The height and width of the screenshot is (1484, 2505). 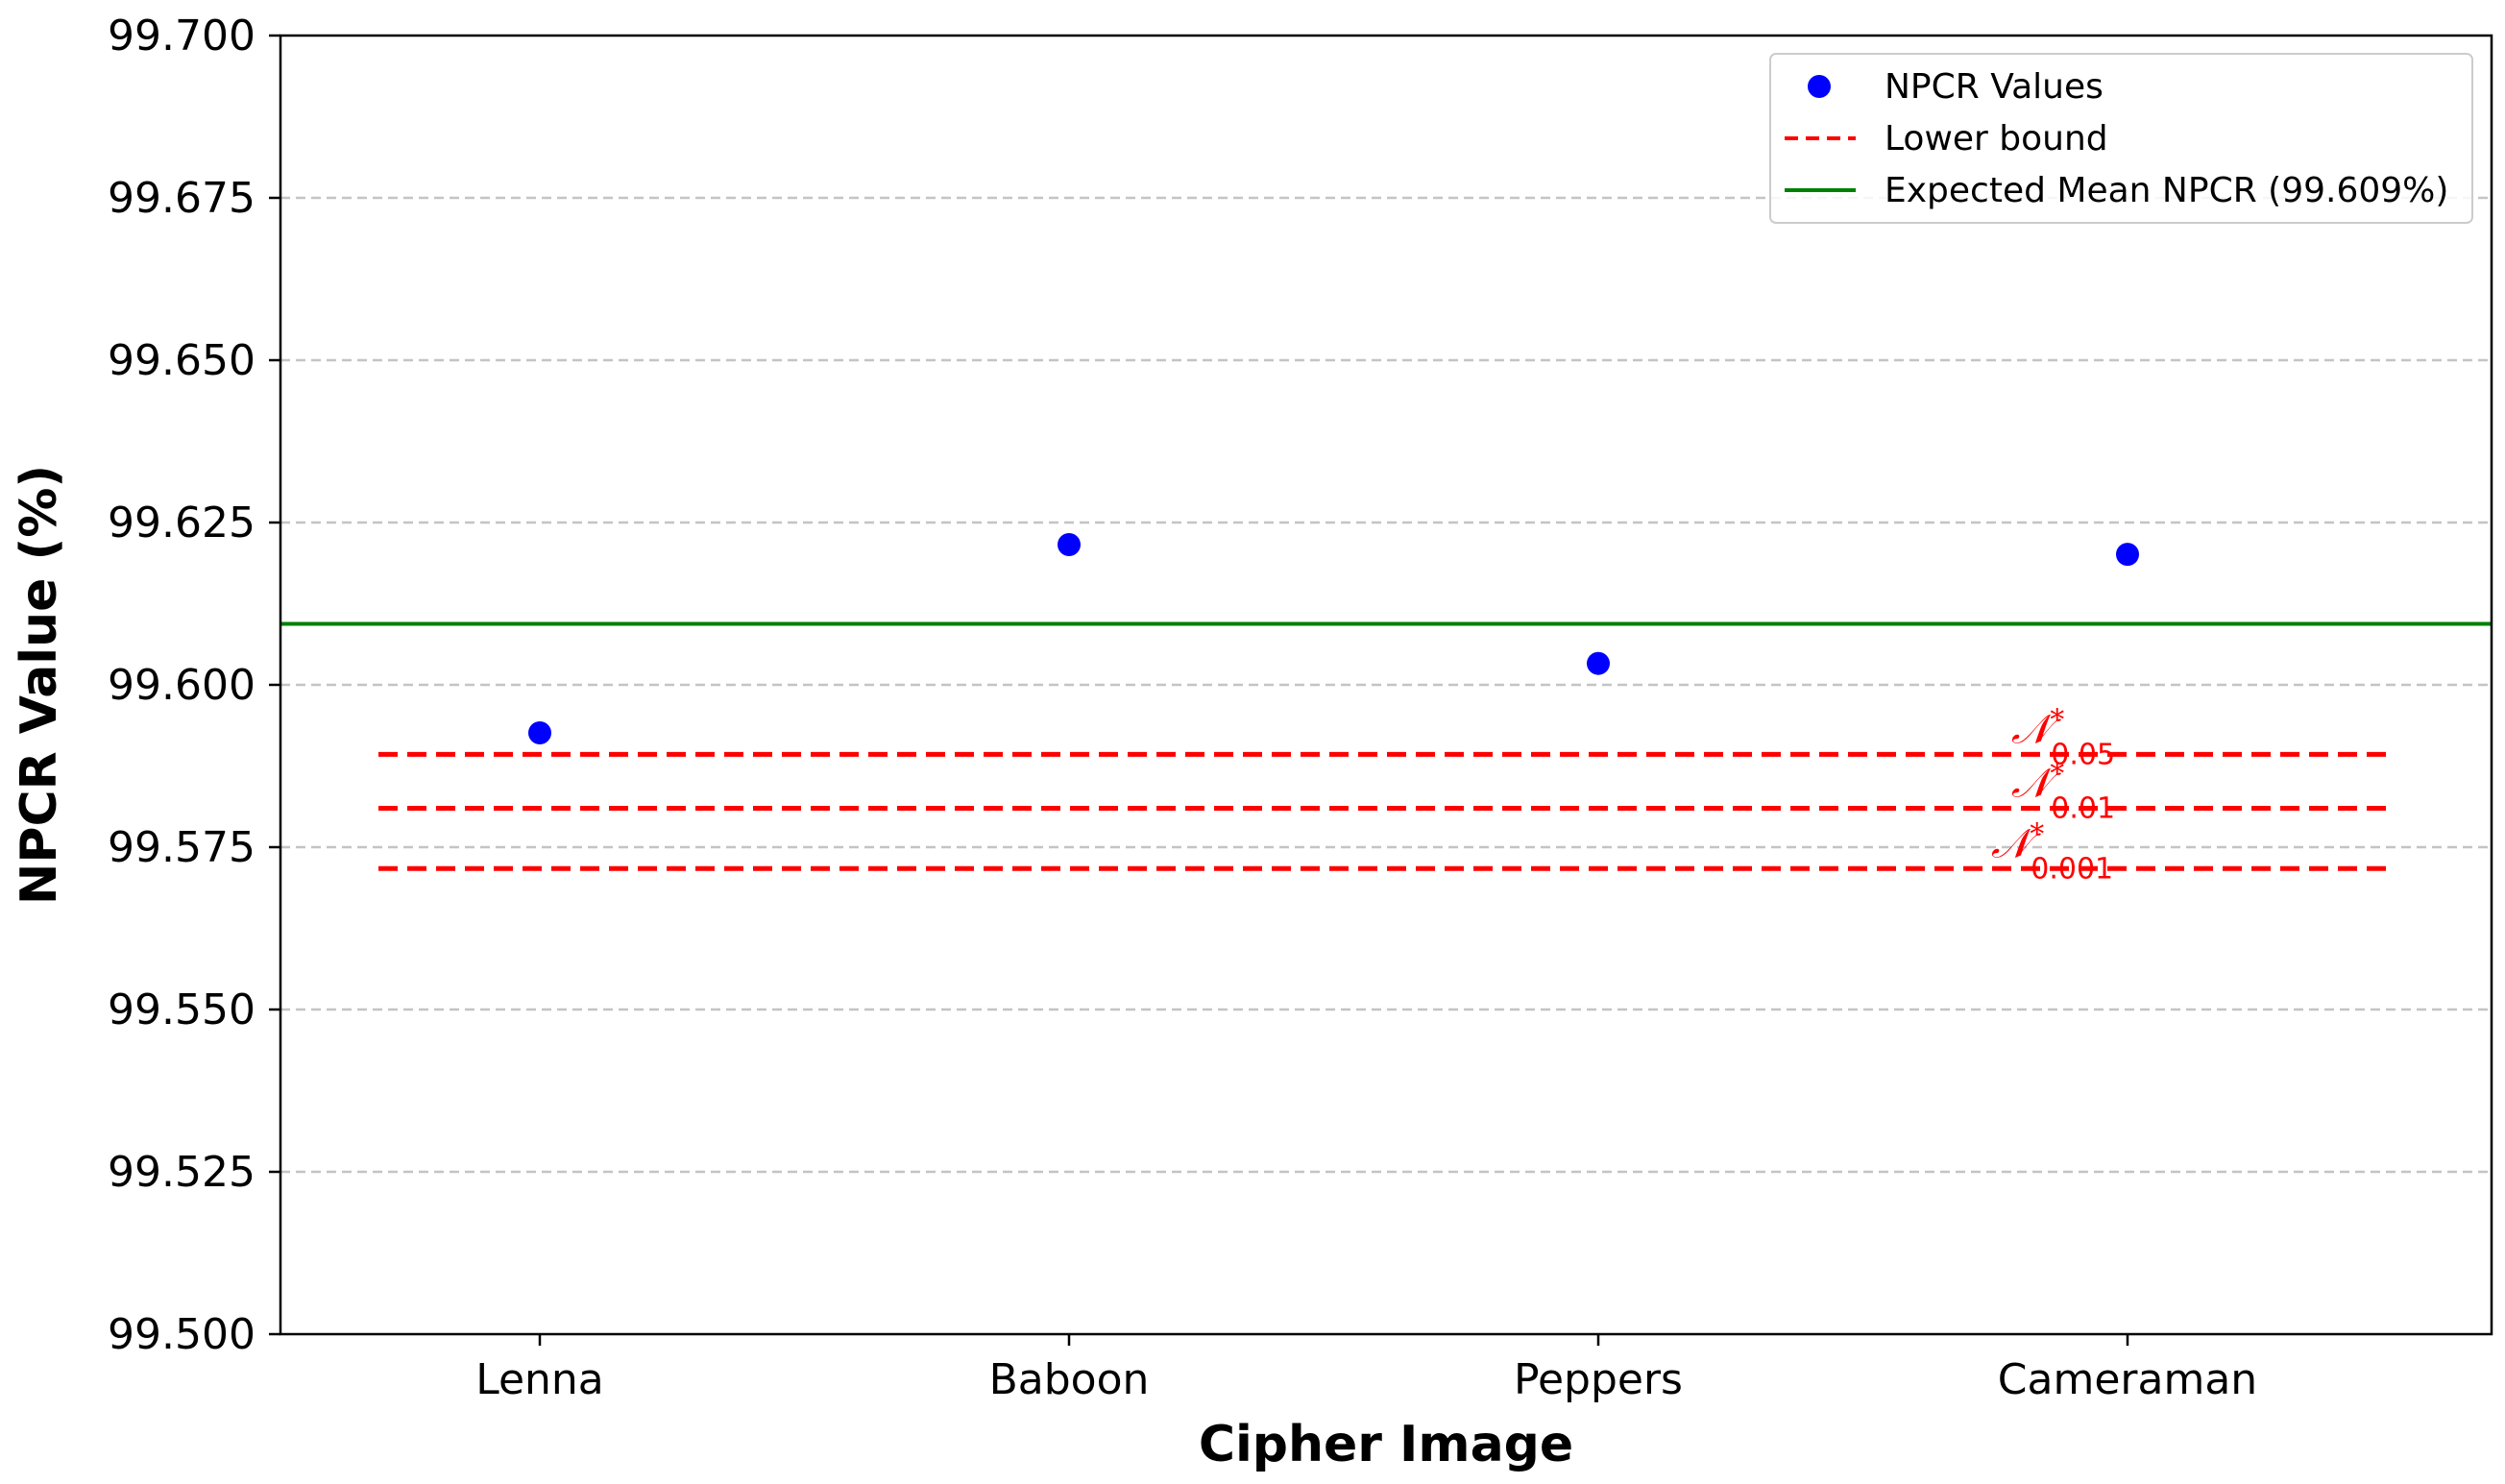 What do you see at coordinates (1366, 1369) in the screenshot?
I see `x-axis: Lenna Baboon Peppers Cameraman` at bounding box center [1366, 1369].